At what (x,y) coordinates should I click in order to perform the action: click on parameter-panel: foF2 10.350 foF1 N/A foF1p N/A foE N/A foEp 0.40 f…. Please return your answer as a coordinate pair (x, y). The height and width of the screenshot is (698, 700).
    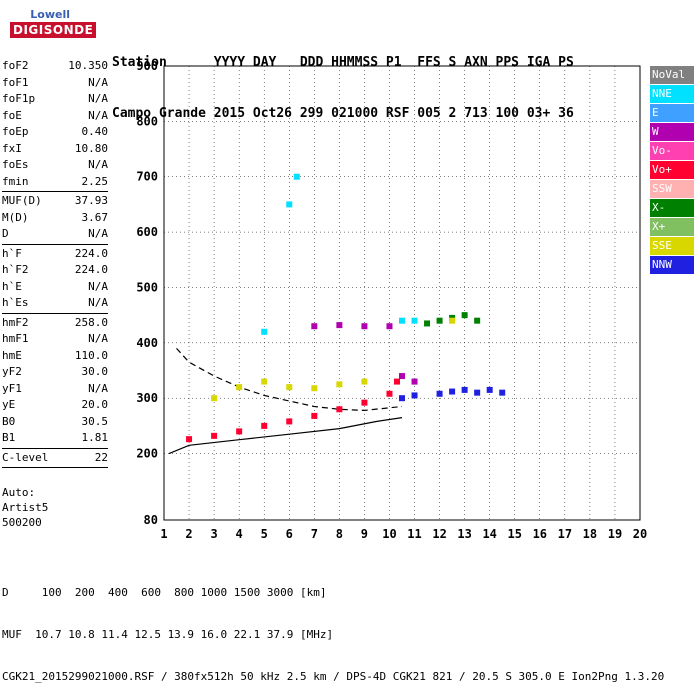
    Looking at the image, I should click on (55, 263).